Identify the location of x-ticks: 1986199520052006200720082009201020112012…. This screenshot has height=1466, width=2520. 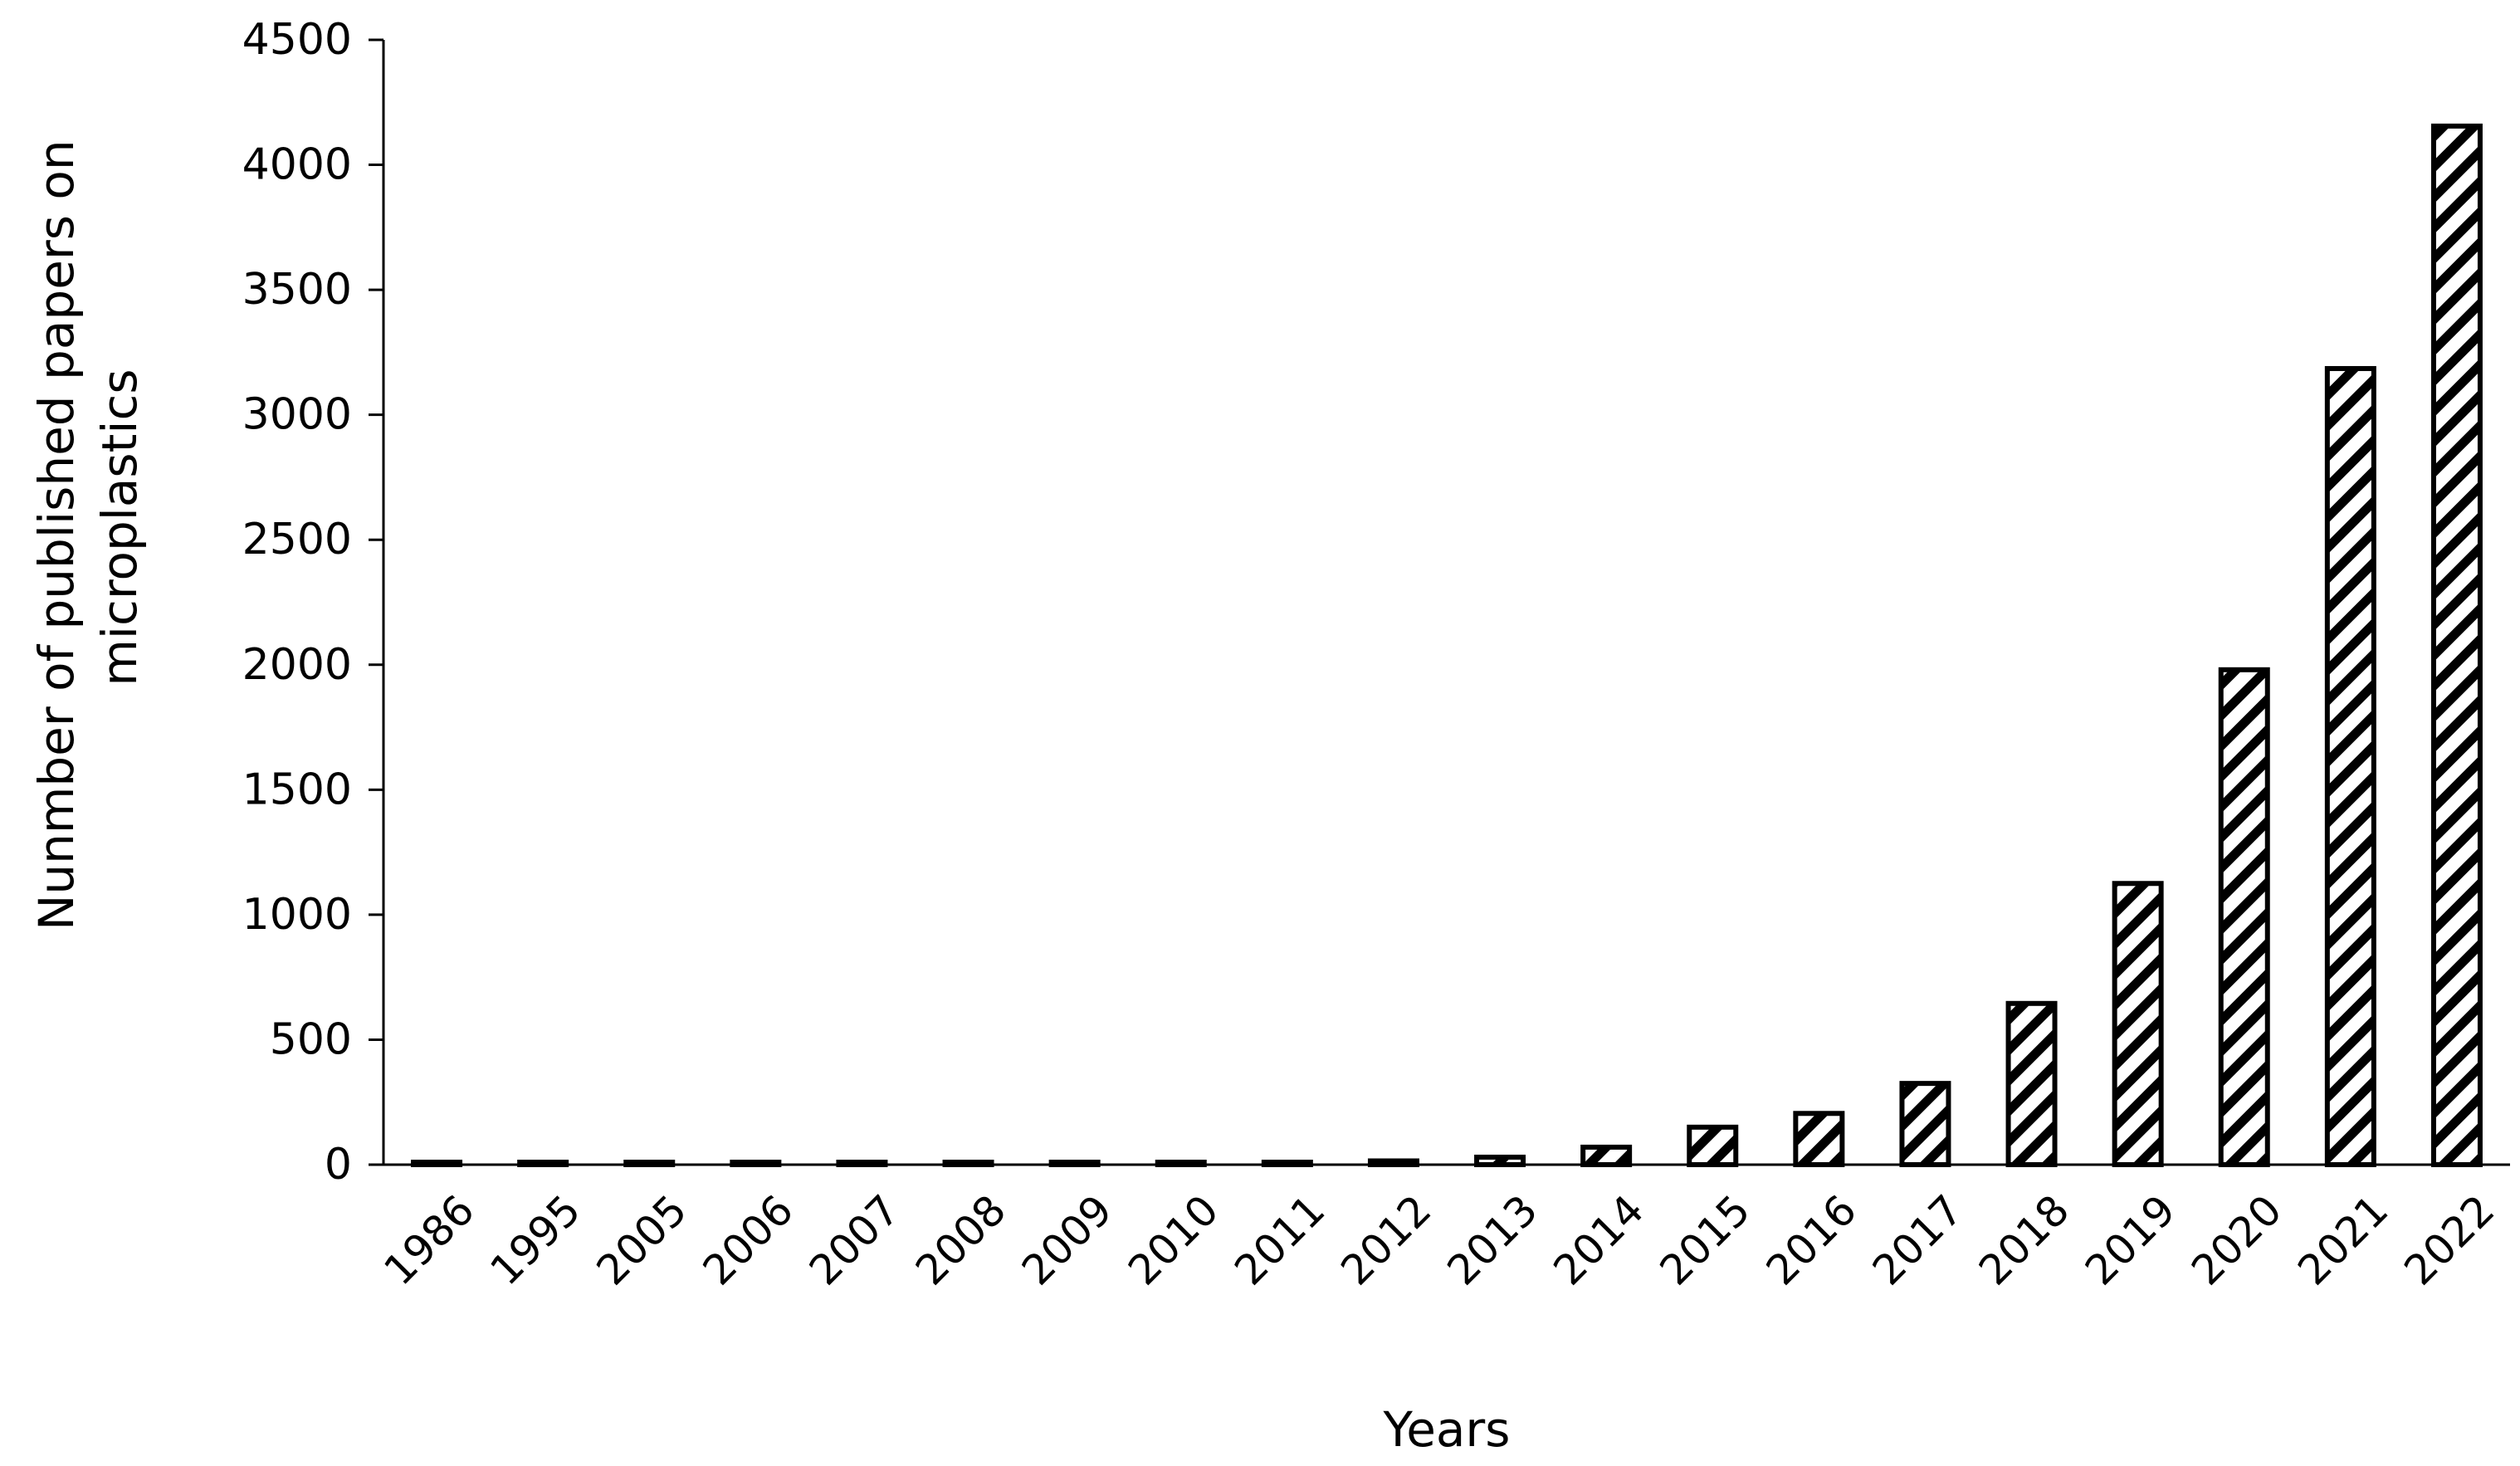
(1439, 1239).